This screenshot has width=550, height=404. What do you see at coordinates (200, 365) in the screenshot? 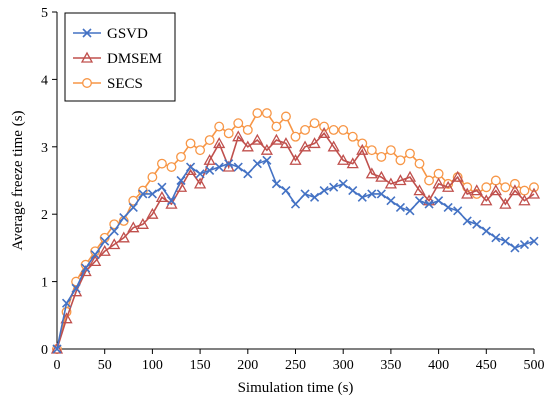
I see `x-tick-label: 150` at bounding box center [200, 365].